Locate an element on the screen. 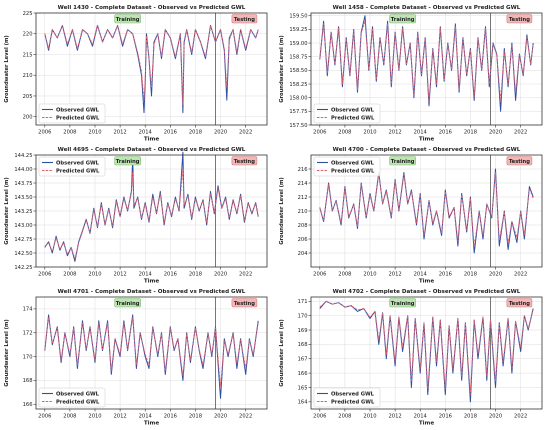  y-tick-label: 157.50 is located at coordinates (298, 126).